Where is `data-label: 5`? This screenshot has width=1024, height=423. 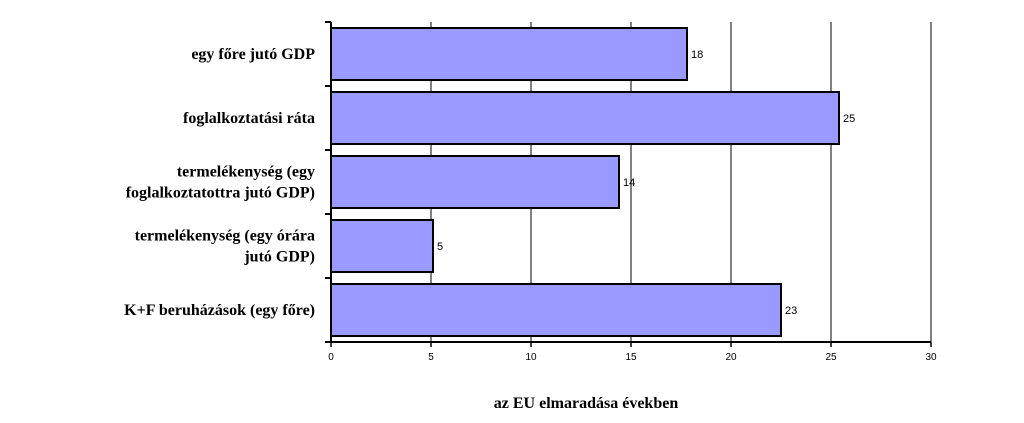 data-label: 5 is located at coordinates (440, 247).